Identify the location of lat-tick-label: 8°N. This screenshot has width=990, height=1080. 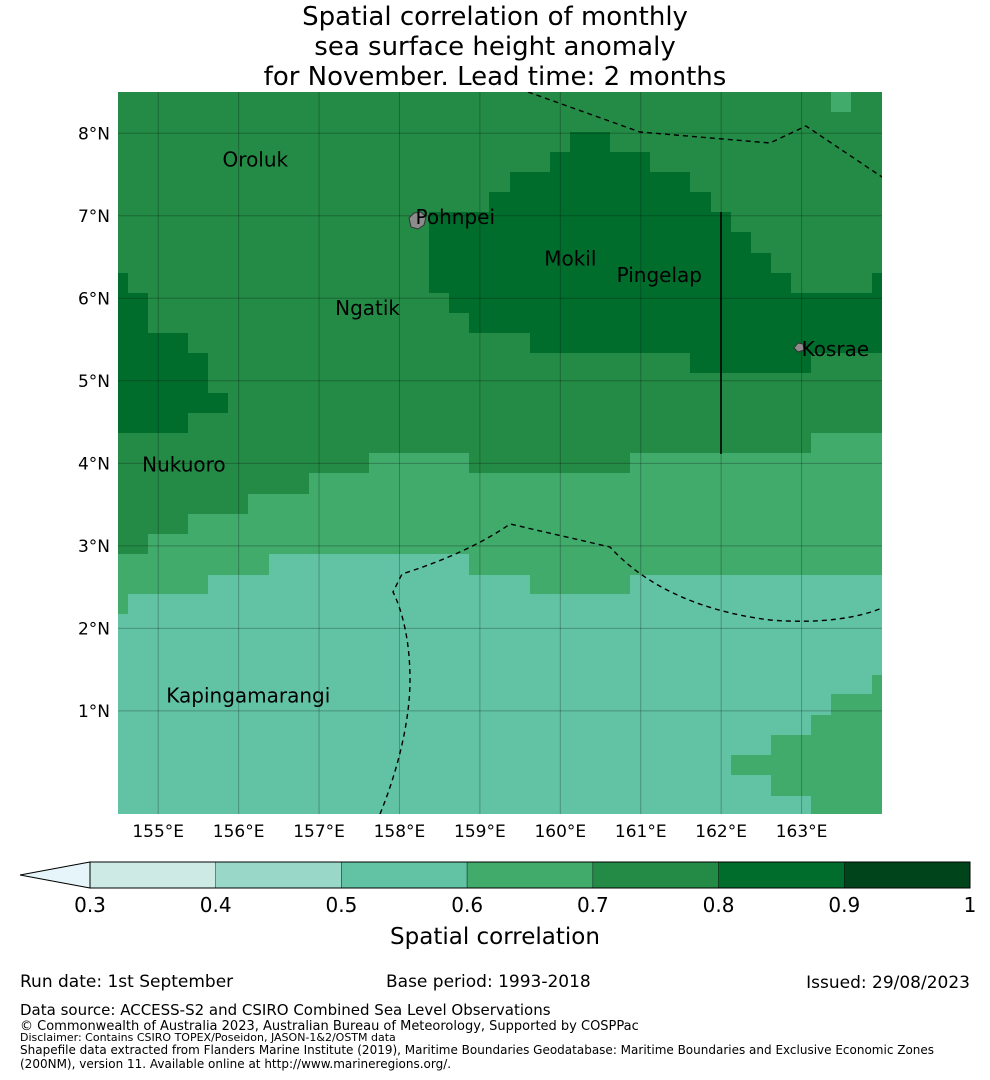
(94, 134).